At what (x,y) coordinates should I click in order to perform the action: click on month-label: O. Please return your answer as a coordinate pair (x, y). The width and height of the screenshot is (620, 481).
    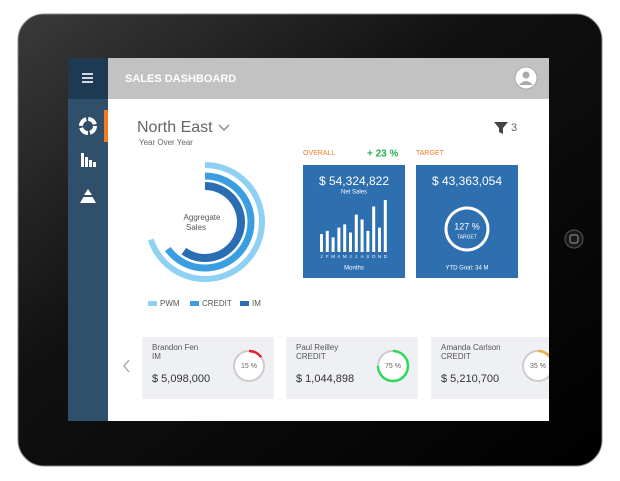
    Looking at the image, I should click on (374, 256).